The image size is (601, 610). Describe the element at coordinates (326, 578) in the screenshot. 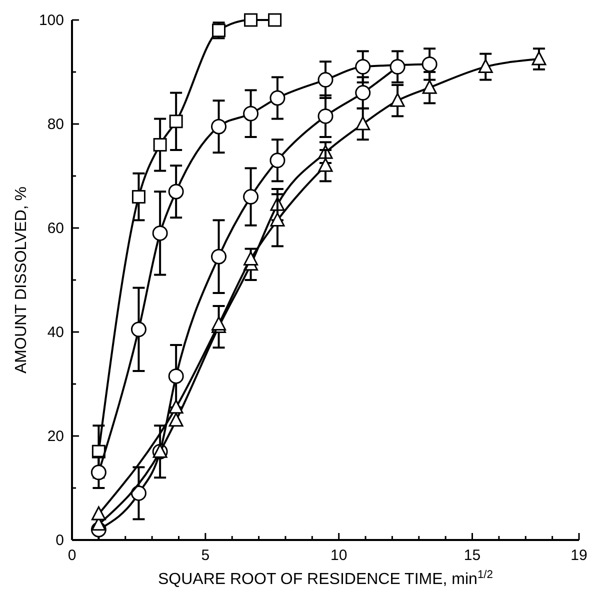

I see `x-axis-title: SQUARE ROOT OF RESIDENCE TIME, min$^{1/2}$` at that location.